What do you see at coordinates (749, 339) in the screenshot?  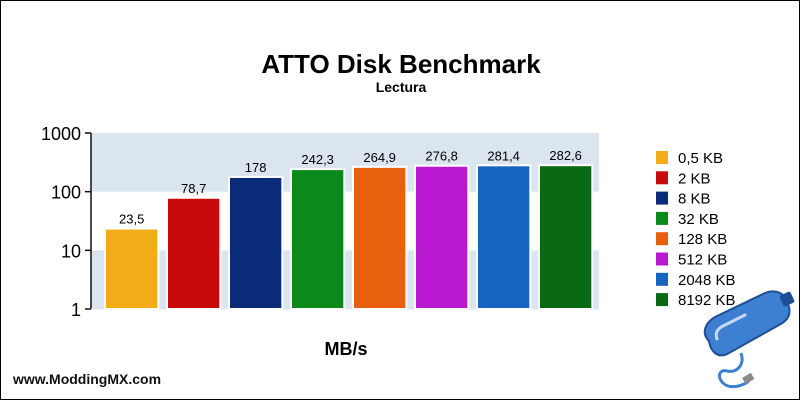 I see `water-bottle-icon` at bounding box center [749, 339].